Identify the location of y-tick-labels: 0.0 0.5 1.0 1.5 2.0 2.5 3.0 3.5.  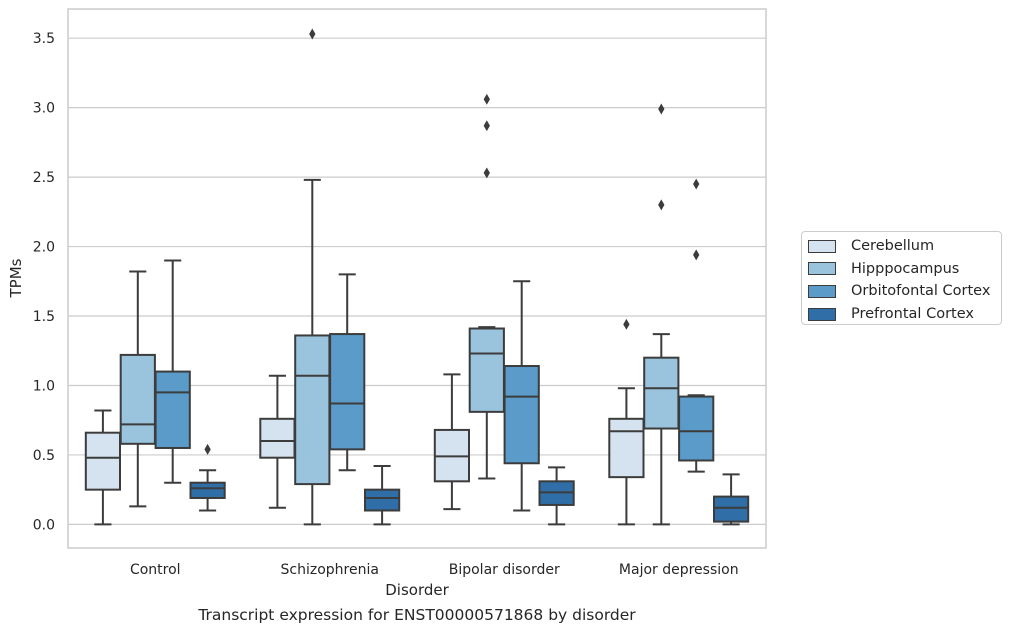
(44, 282).